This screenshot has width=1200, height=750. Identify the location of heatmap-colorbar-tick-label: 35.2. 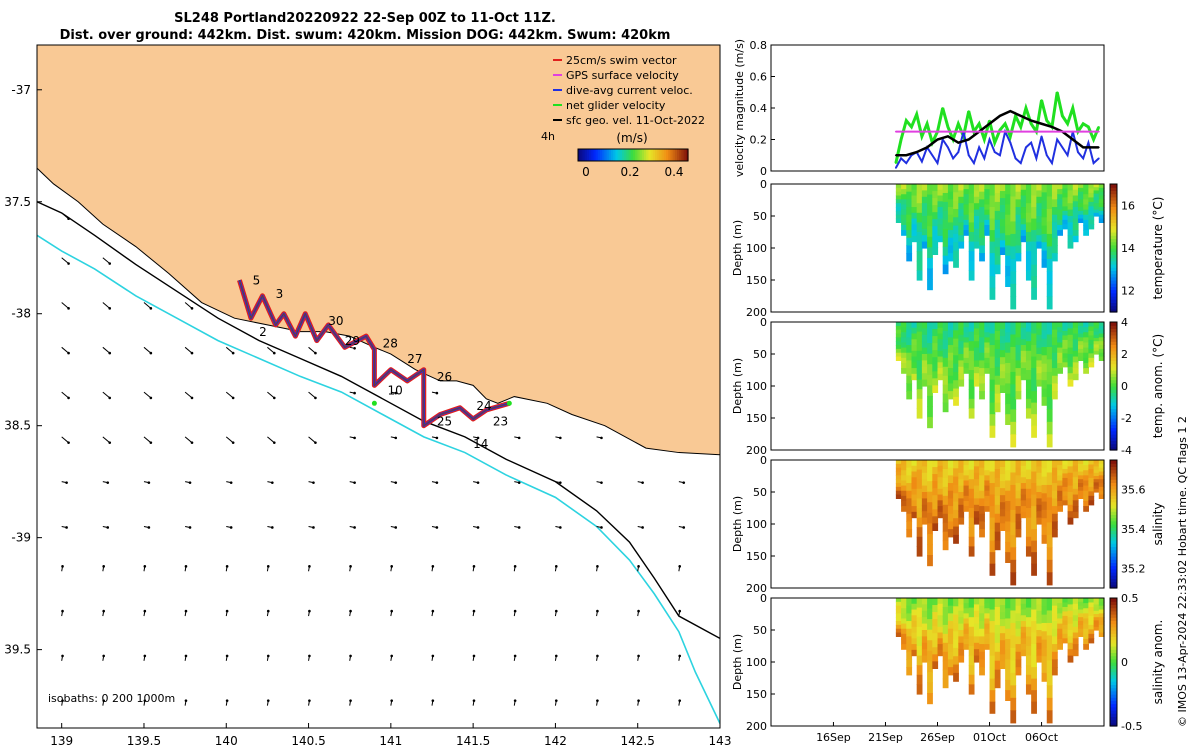
(1133, 568).